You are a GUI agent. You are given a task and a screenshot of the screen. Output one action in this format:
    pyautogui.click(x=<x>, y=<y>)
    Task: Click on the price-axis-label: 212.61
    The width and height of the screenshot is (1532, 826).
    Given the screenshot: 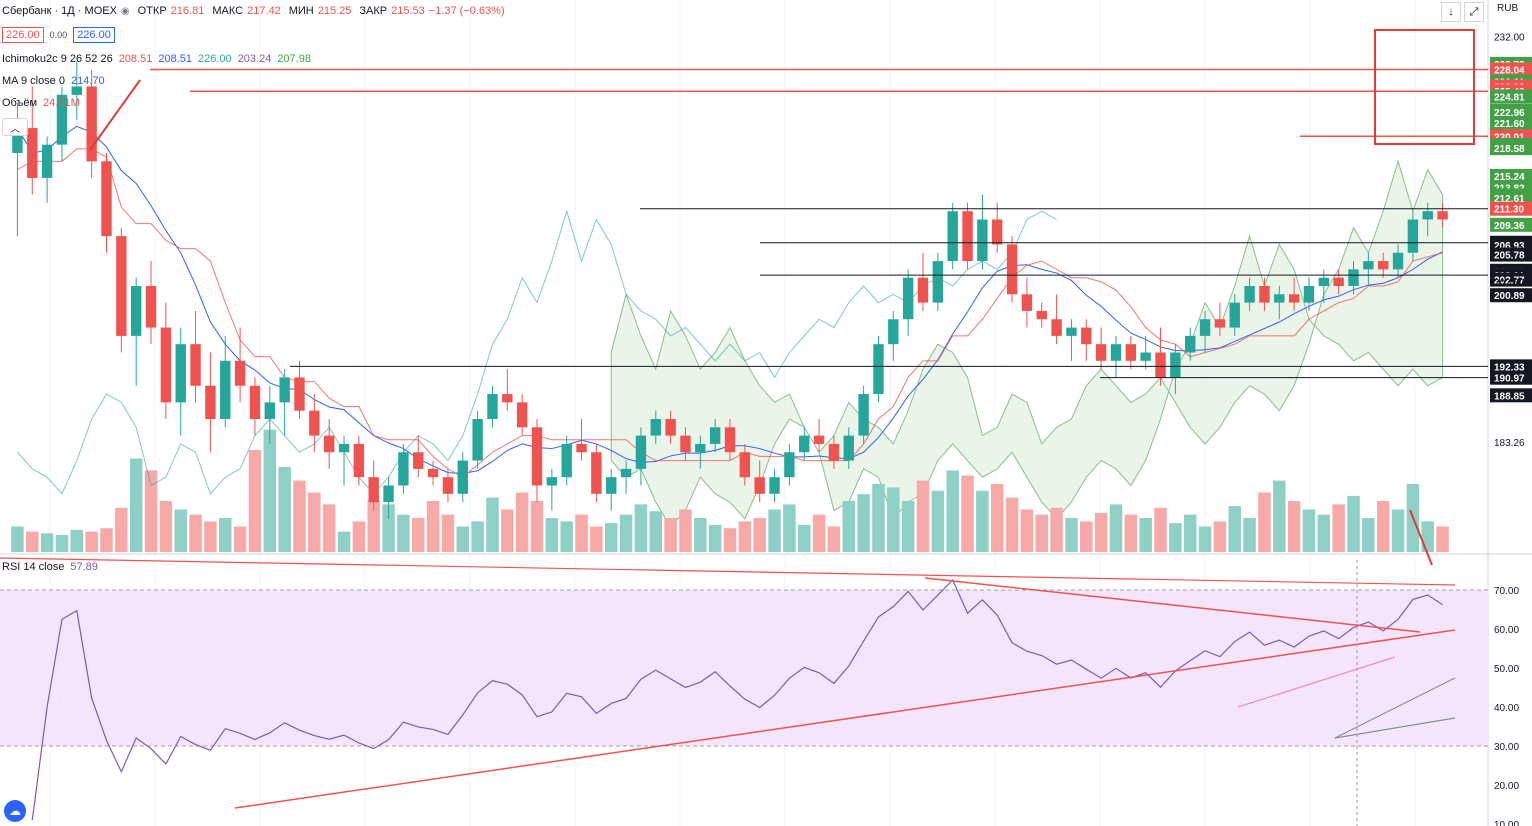 What is the action you would take?
    pyautogui.click(x=1509, y=199)
    